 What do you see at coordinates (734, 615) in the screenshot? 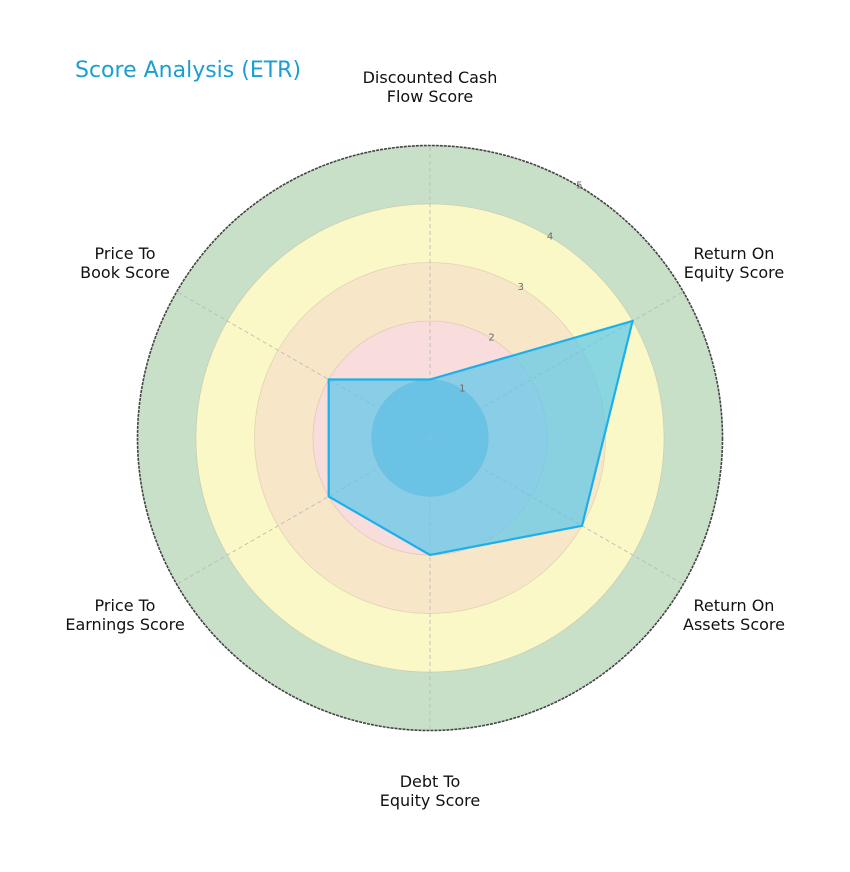
I see `axis-label: Return On Assets Score` at bounding box center [734, 615].